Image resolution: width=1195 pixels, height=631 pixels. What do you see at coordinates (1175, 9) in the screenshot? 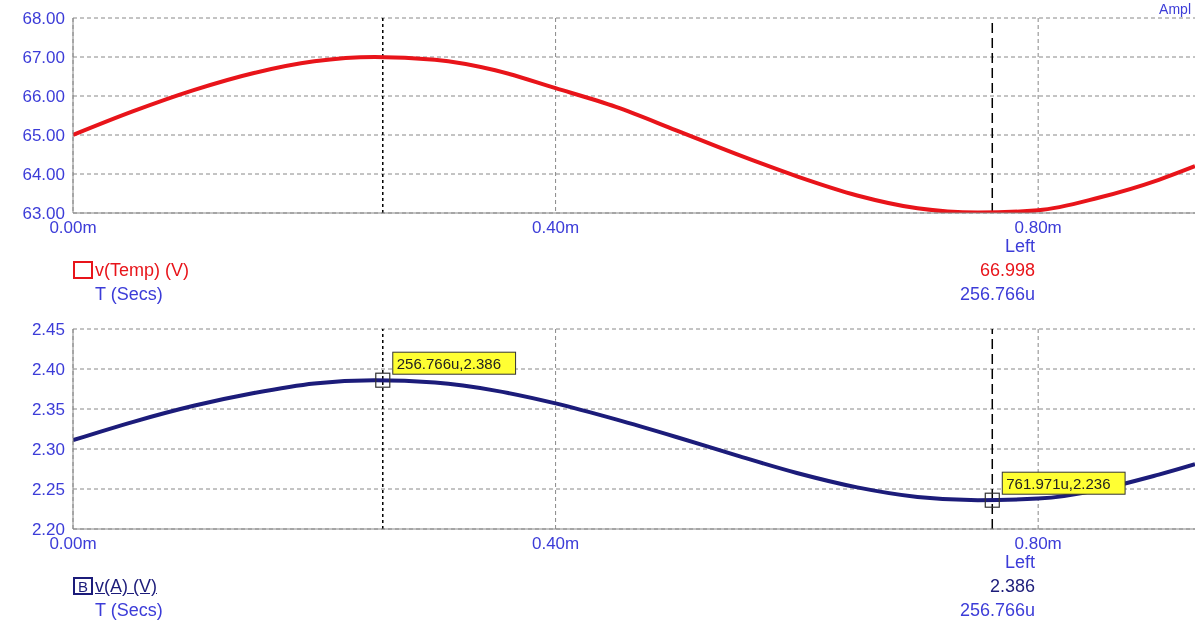
I see `text: Ampl` at bounding box center [1175, 9].